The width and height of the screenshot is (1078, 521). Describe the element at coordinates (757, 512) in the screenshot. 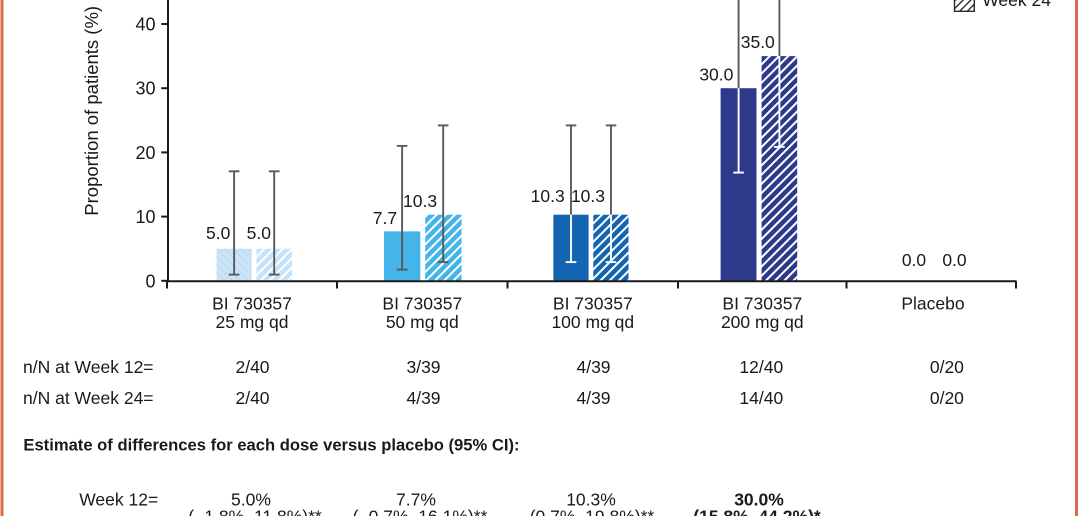

I see `svg-text: (15.8%, 44.2%)*` at that location.